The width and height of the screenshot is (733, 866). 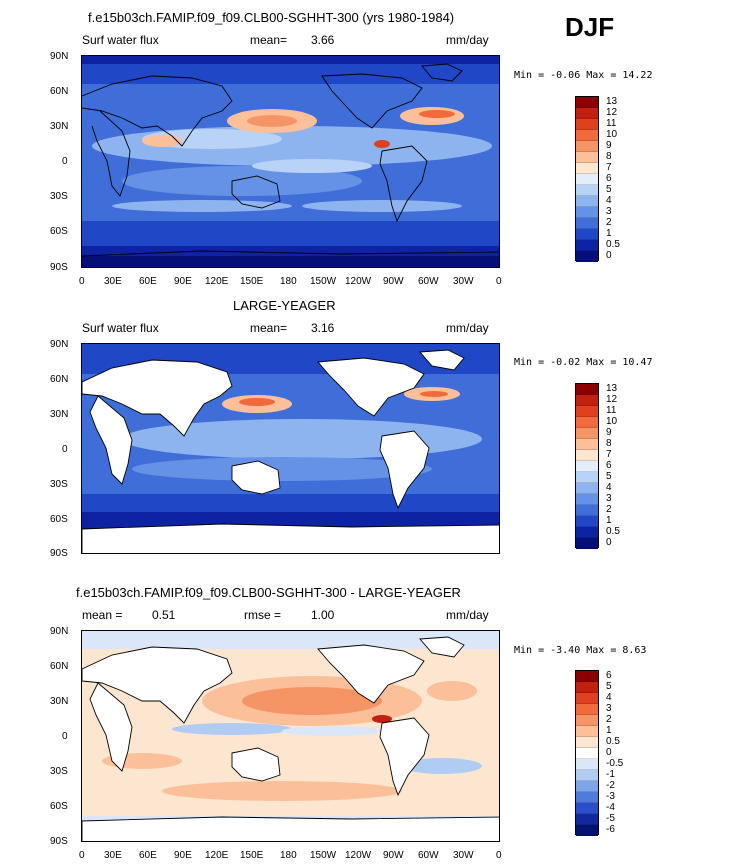 What do you see at coordinates (463, 281) in the screenshot?
I see `panel1-lon-30w: 30W` at bounding box center [463, 281].